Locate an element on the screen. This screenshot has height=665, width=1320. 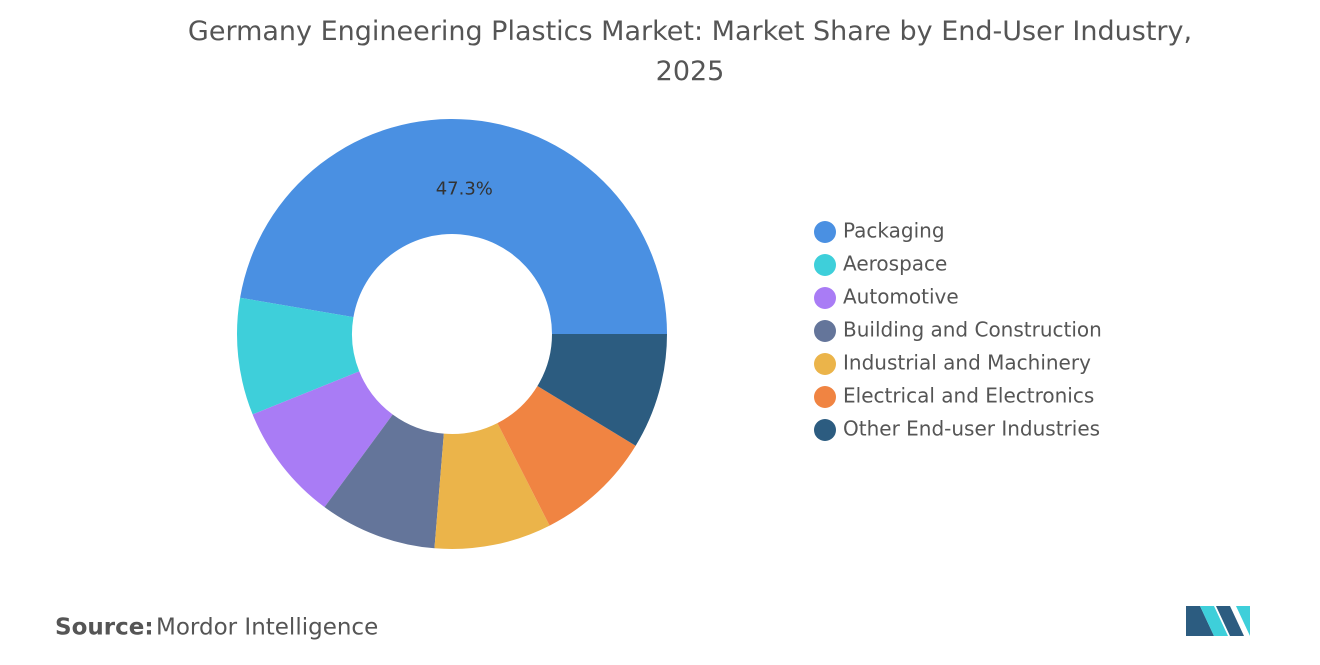
legend-label: Aerospace is located at coordinates (895, 264).